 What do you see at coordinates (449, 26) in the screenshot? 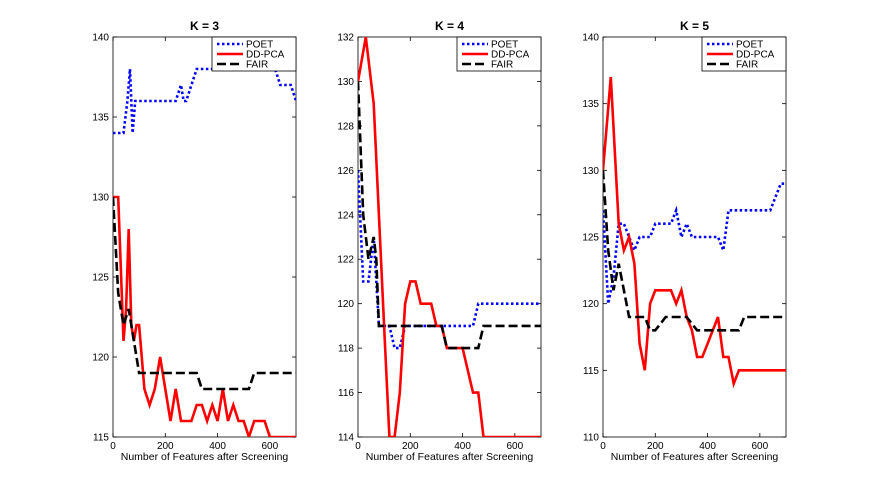
I see `chart-title: K = 4` at bounding box center [449, 26].